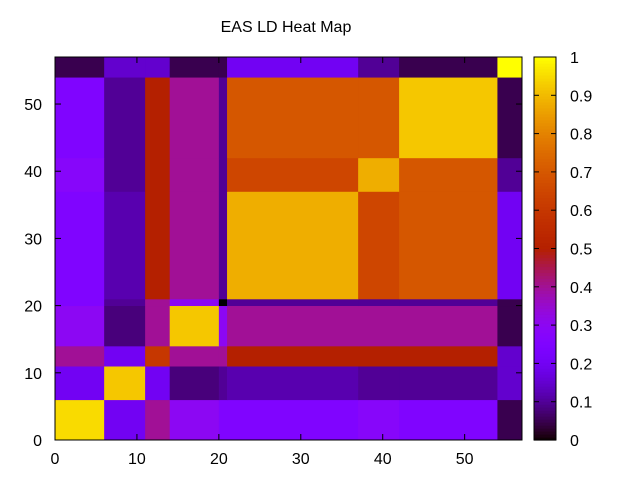 This screenshot has width=640, height=480. What do you see at coordinates (137, 459) in the screenshot?
I see `x-tick-label: 10` at bounding box center [137, 459].